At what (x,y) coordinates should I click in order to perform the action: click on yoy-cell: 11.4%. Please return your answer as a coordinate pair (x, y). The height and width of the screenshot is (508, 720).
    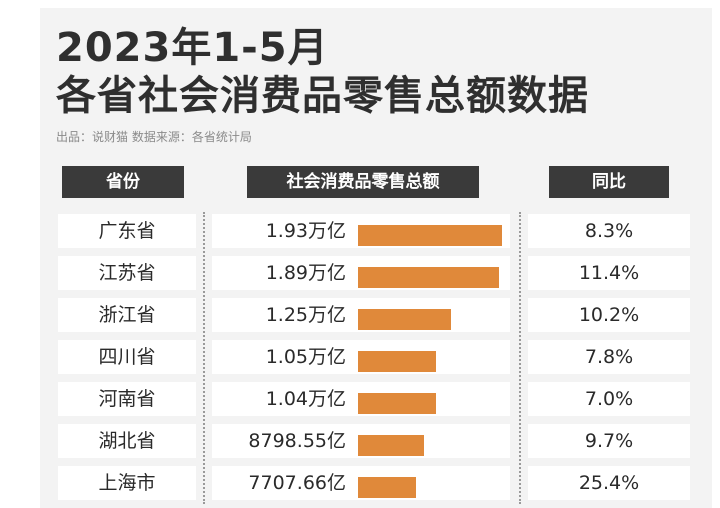
    Looking at the image, I should click on (609, 273).